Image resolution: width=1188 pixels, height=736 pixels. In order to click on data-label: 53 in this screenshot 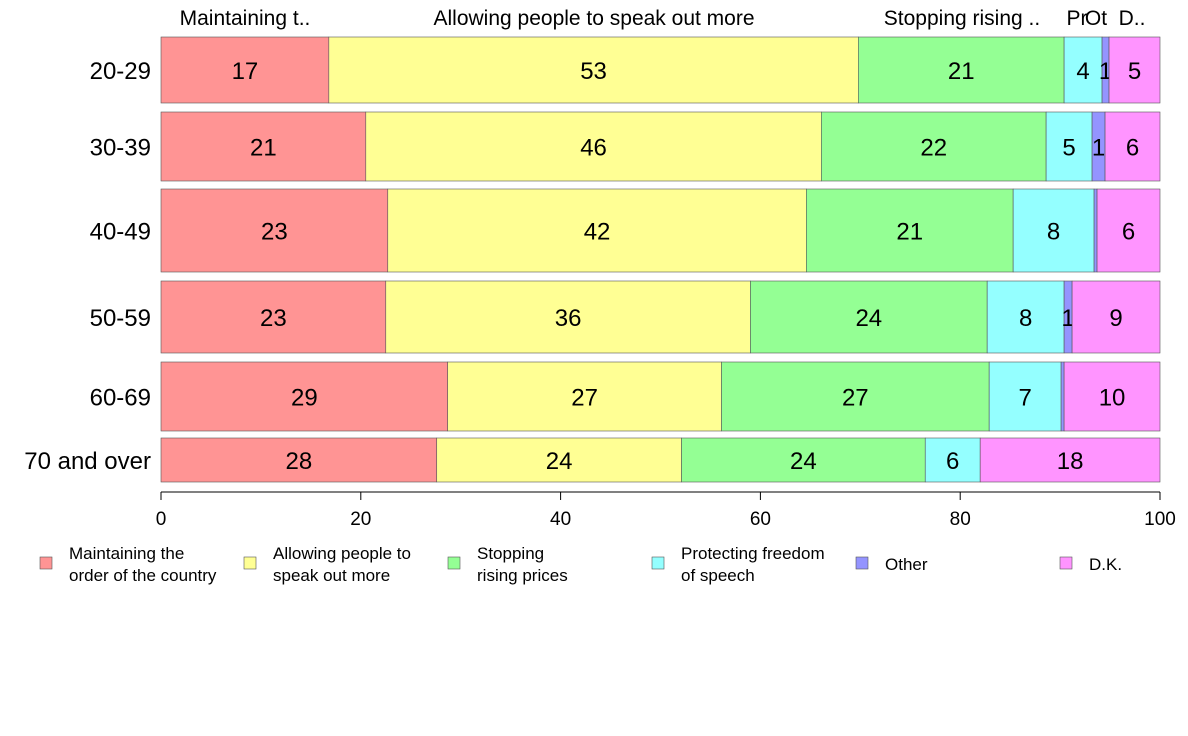, I will do `click(593, 71)`.